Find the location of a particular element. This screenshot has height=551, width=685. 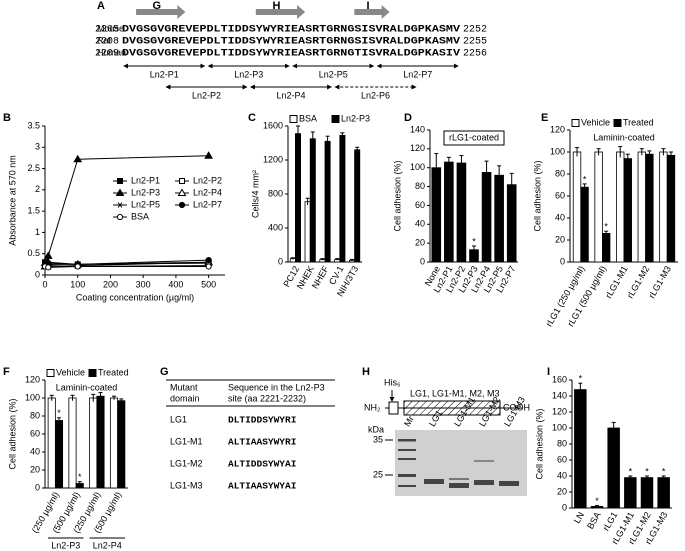

peptide-label: Ln2-P4 is located at coordinates (290, 95).